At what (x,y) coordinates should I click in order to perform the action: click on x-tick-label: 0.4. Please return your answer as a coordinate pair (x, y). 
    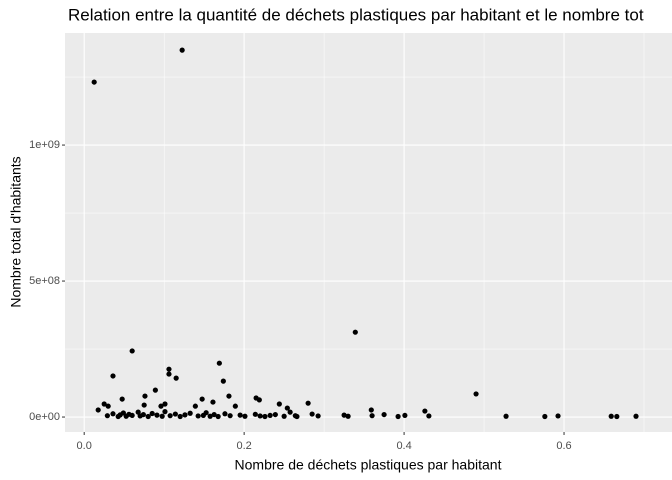
    Looking at the image, I should click on (403, 446).